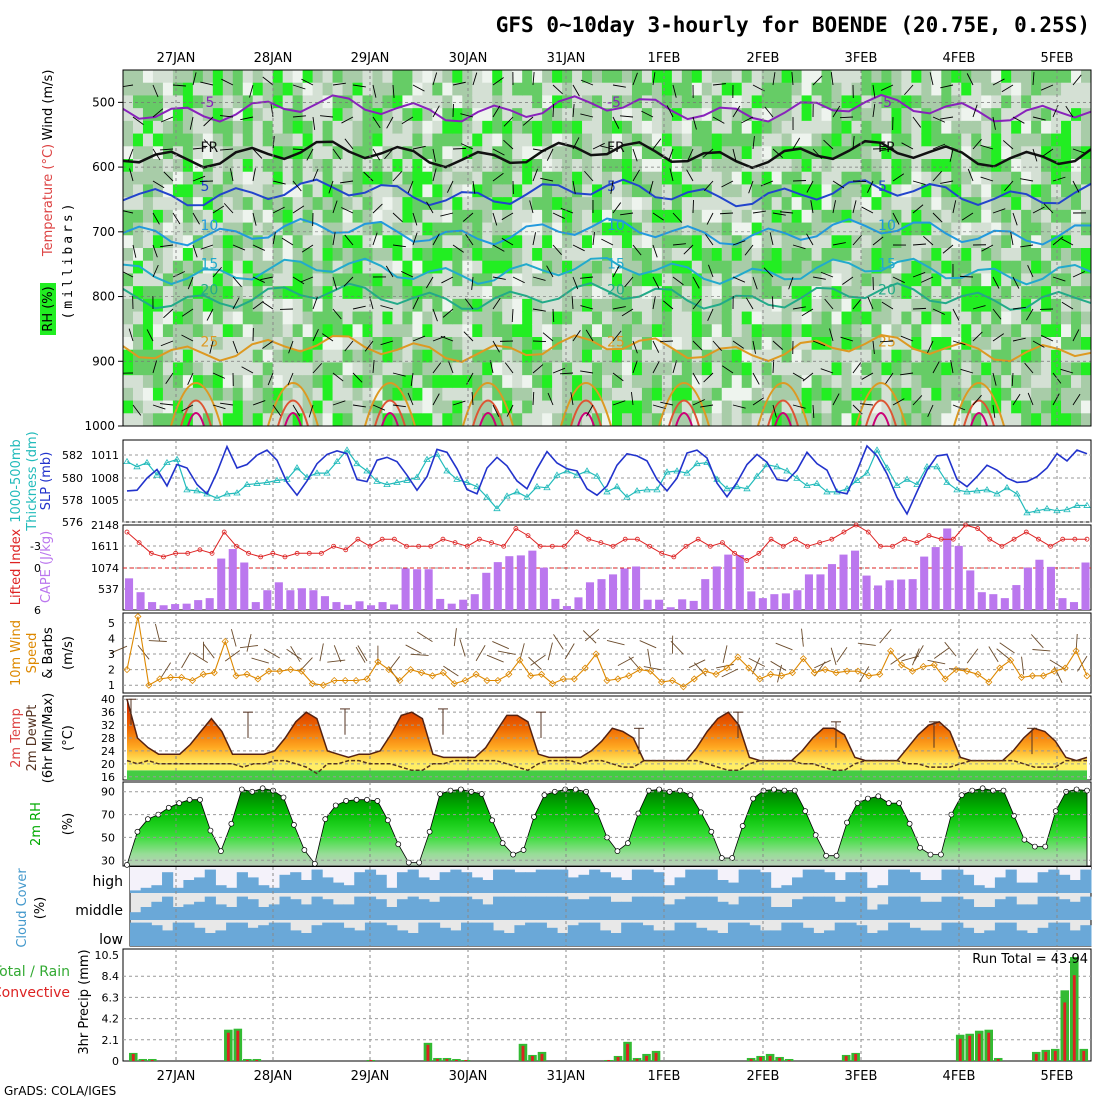 The height and width of the screenshot is (1100, 1100). What do you see at coordinates (771, 539) in the screenshot?
I see `li-point` at bounding box center [771, 539].